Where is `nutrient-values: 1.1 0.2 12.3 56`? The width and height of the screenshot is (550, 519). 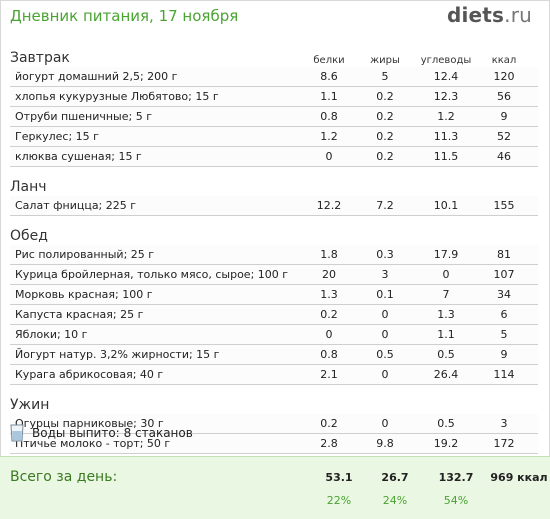 nutrient-values: 1.1 0.2 12.3 56 is located at coordinates (414, 96).